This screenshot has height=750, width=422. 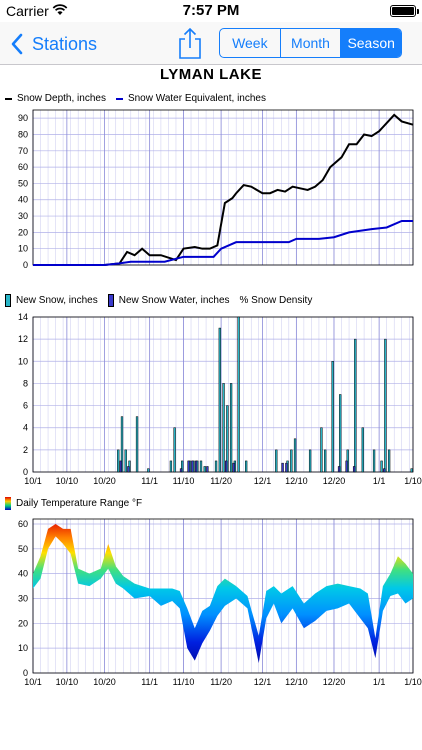 What do you see at coordinates (25, 428) in the screenshot?
I see `y-tick-label: 4` at bounding box center [25, 428].